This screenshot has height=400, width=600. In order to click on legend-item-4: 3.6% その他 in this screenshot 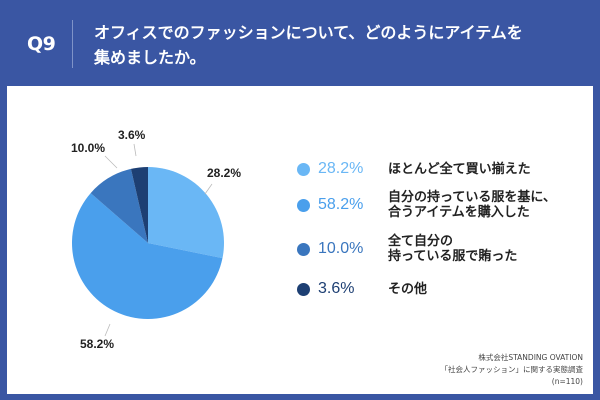, I will do `click(442, 289)`.